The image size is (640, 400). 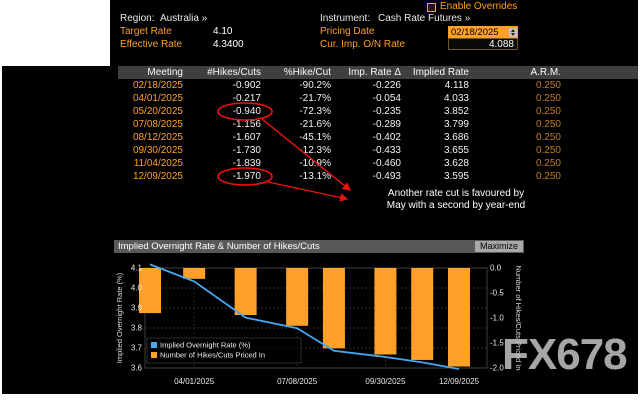 I want to click on left-axis-tick: 3.6, so click(x=137, y=368).